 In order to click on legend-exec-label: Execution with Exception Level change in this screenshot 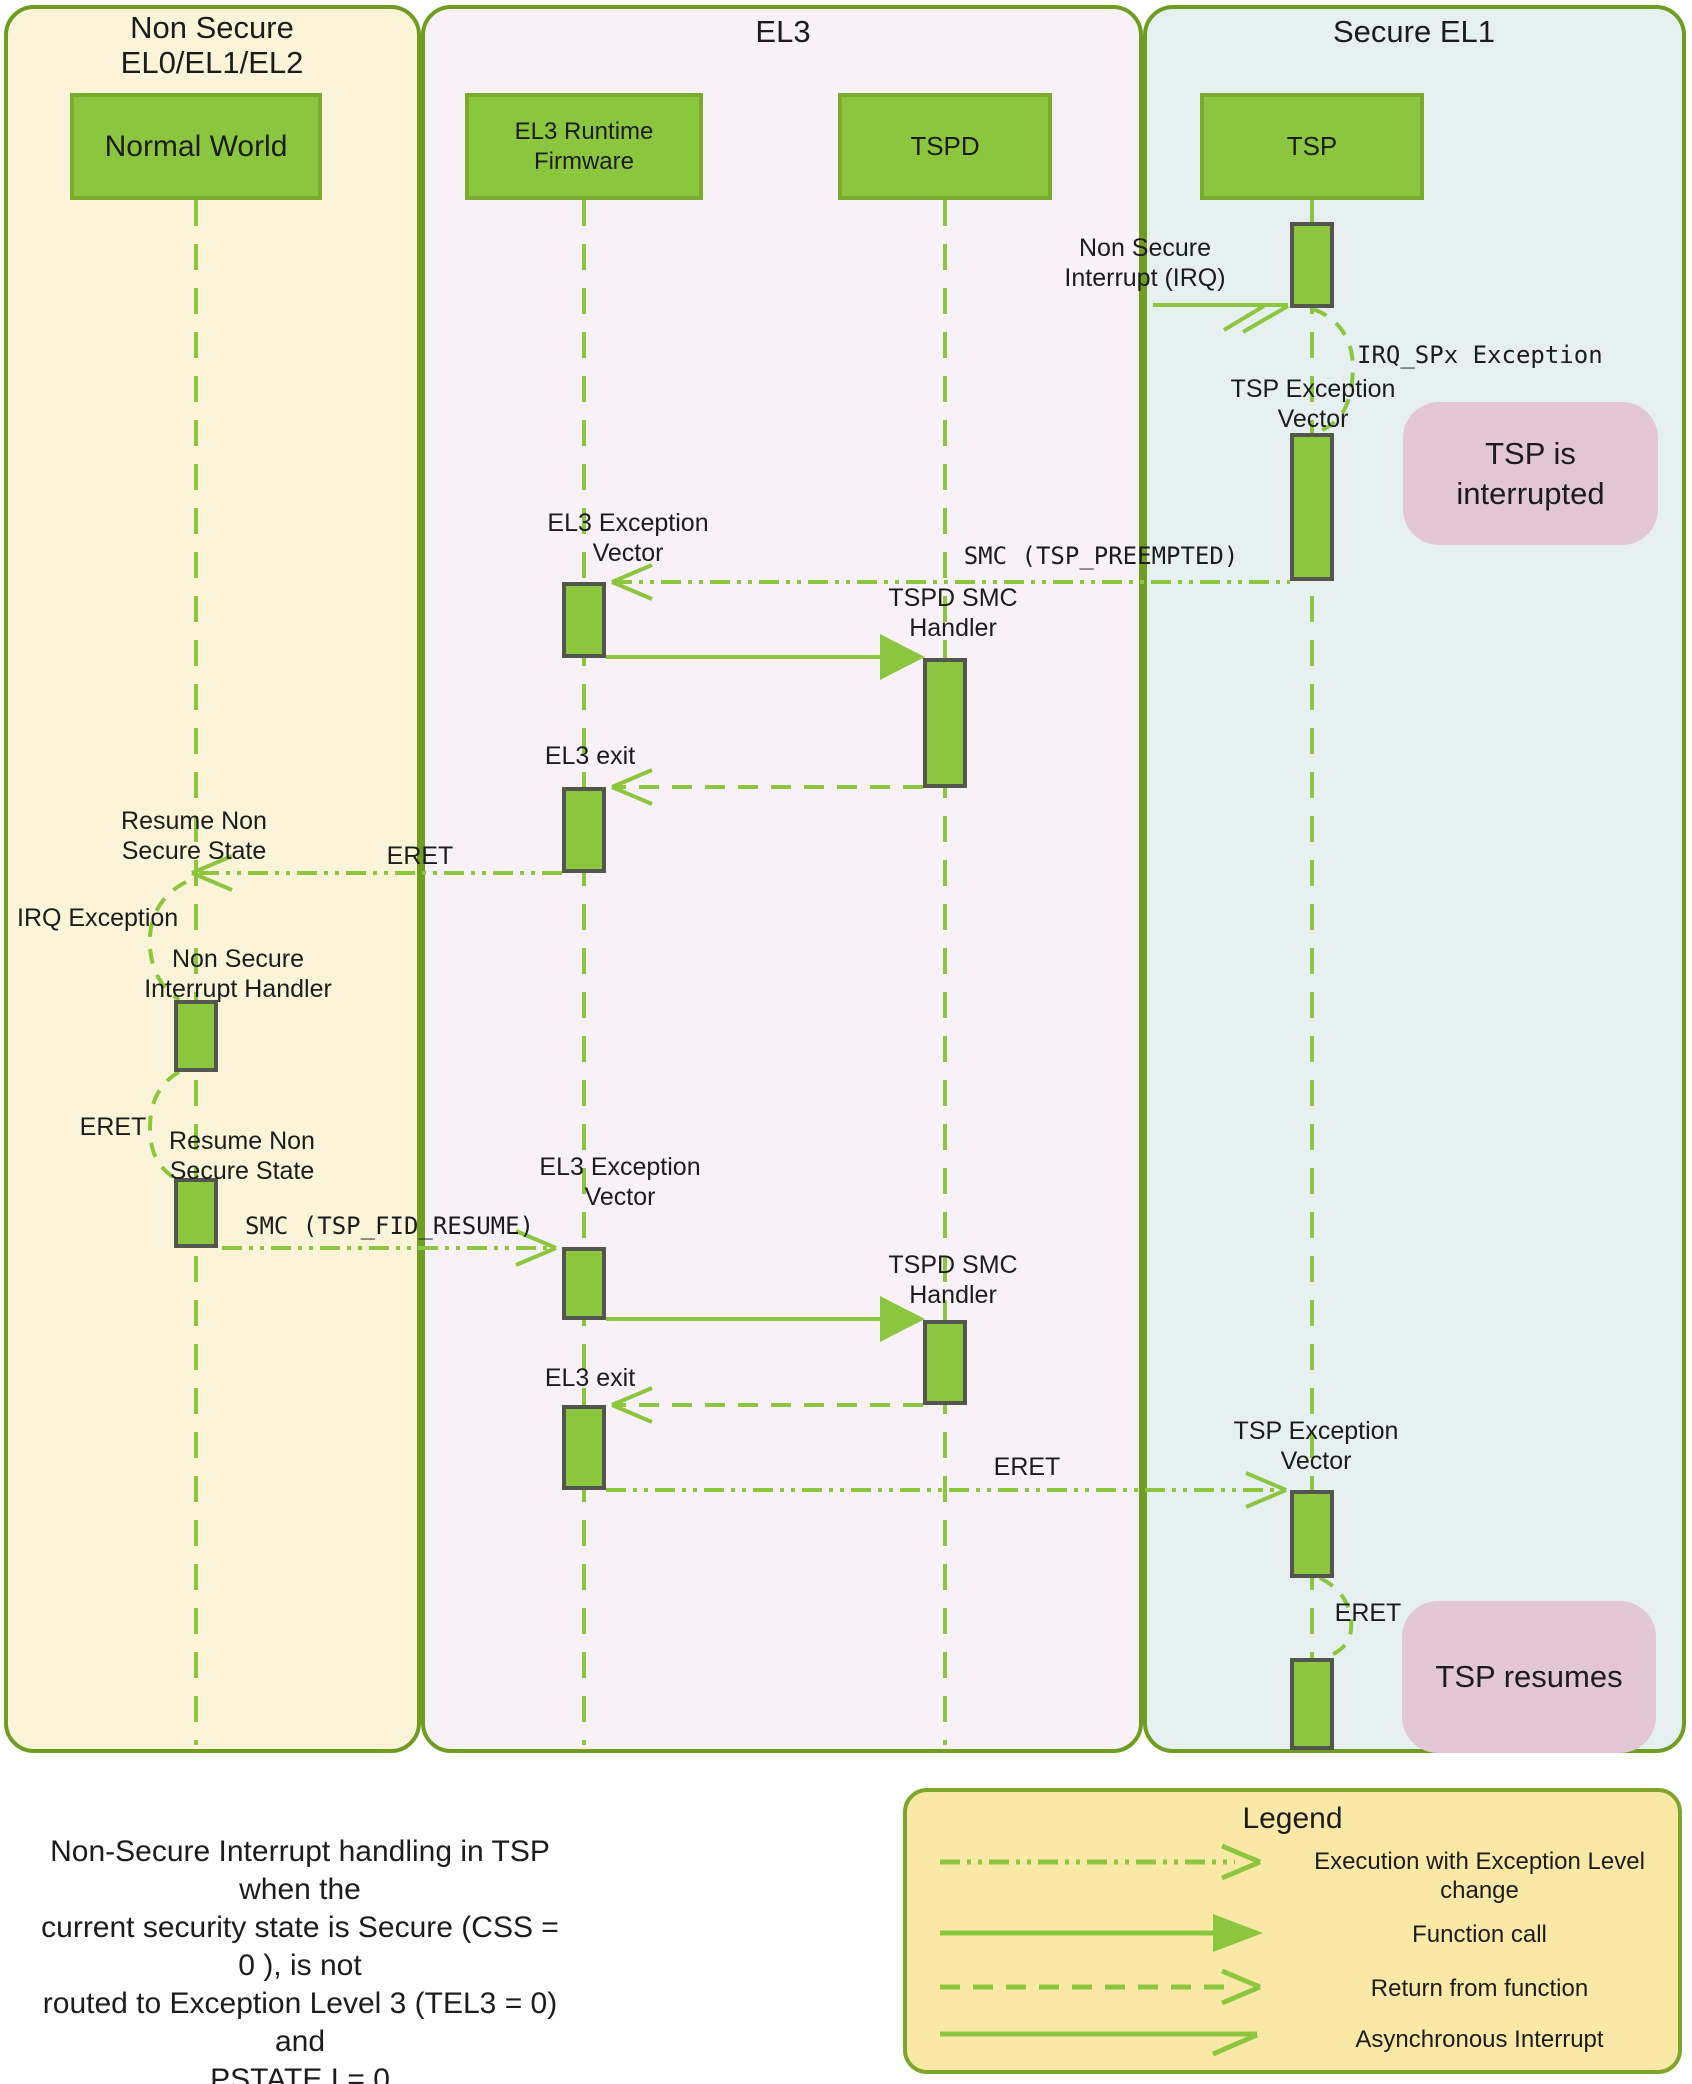, I will do `click(1479, 1876)`.